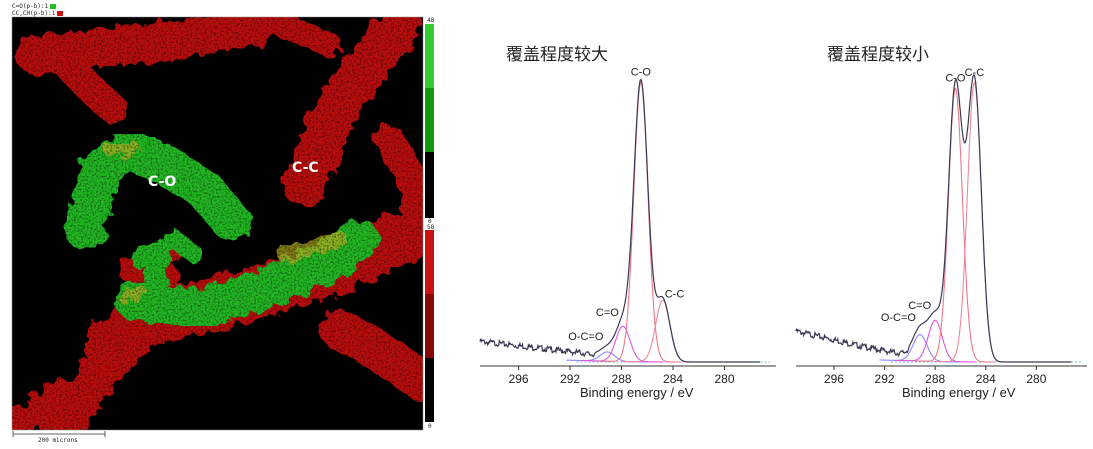  I want to click on map-label-co: C-O, so click(162, 182).